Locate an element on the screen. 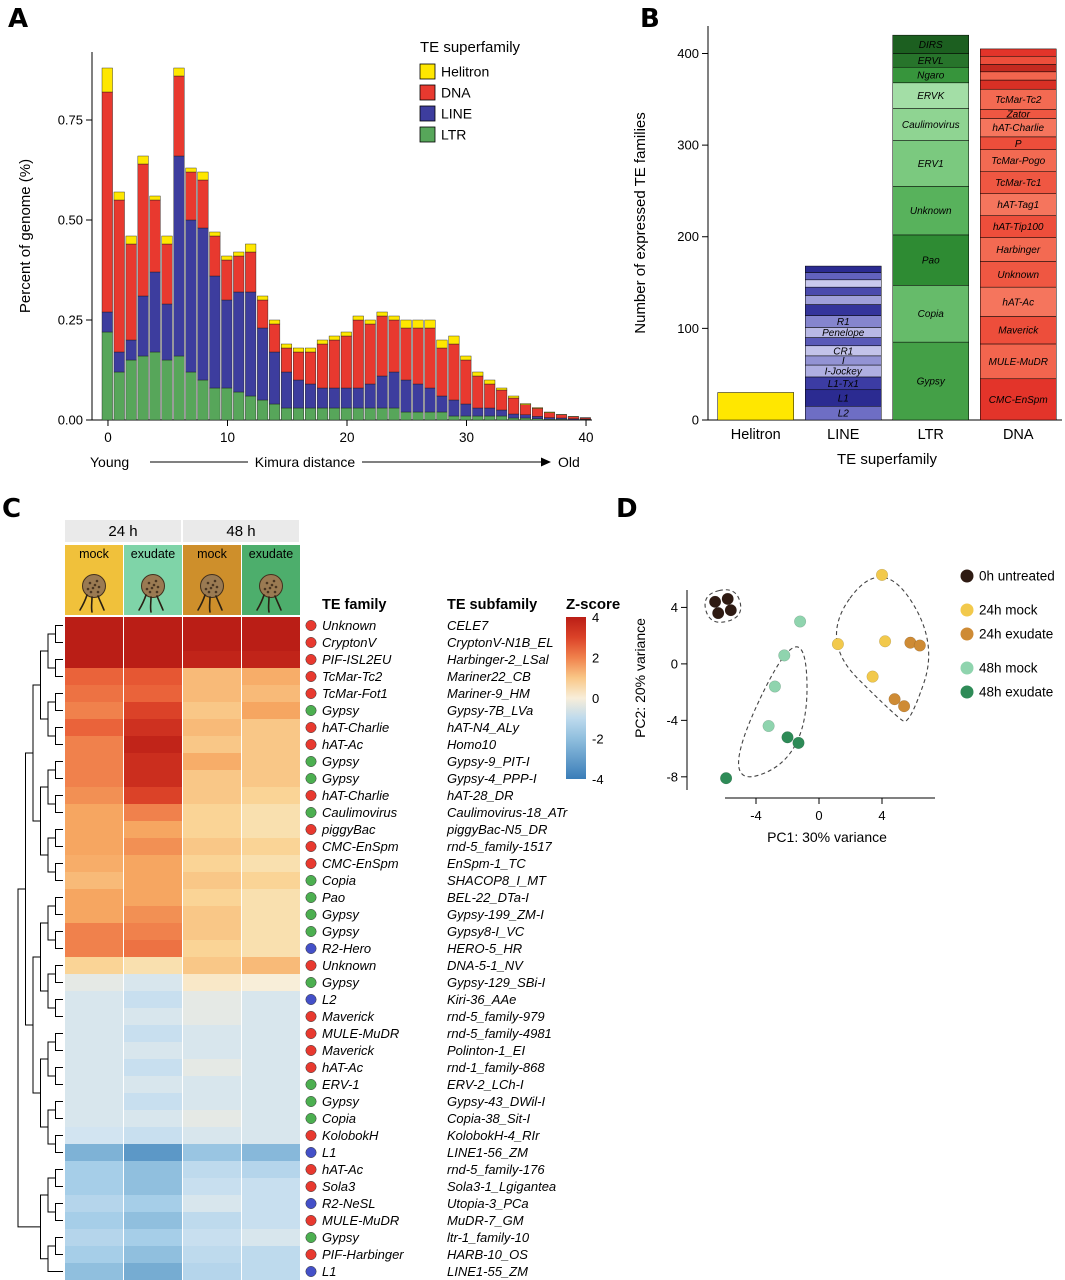 The height and width of the screenshot is (1280, 1065). condition-label: mock is located at coordinates (212, 554).